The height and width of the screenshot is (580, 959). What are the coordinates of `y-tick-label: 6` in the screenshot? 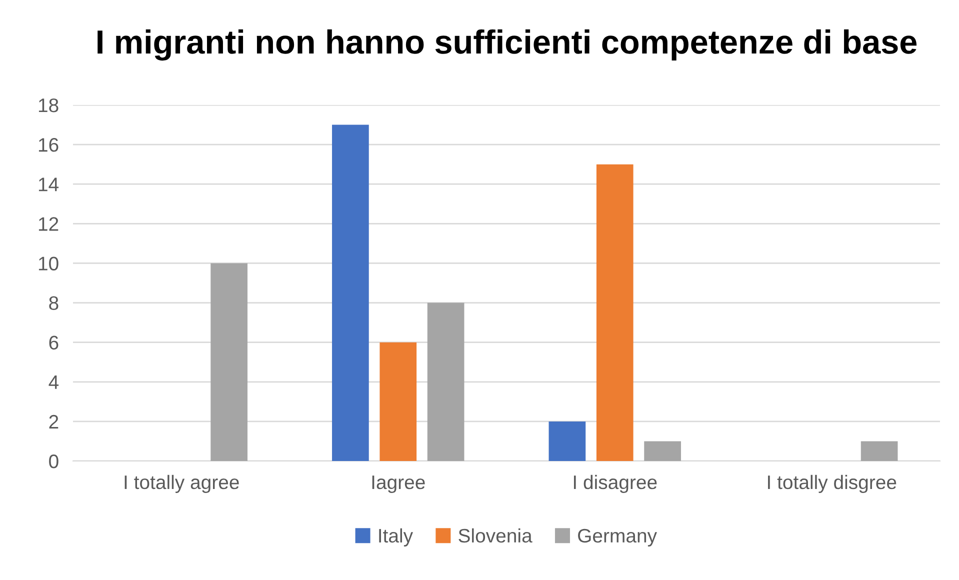 It's located at (53, 343).